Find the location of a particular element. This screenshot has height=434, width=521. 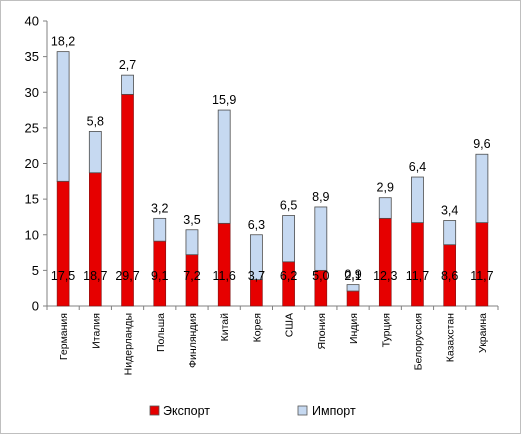

data-label-export: 7,2 is located at coordinates (191, 276).